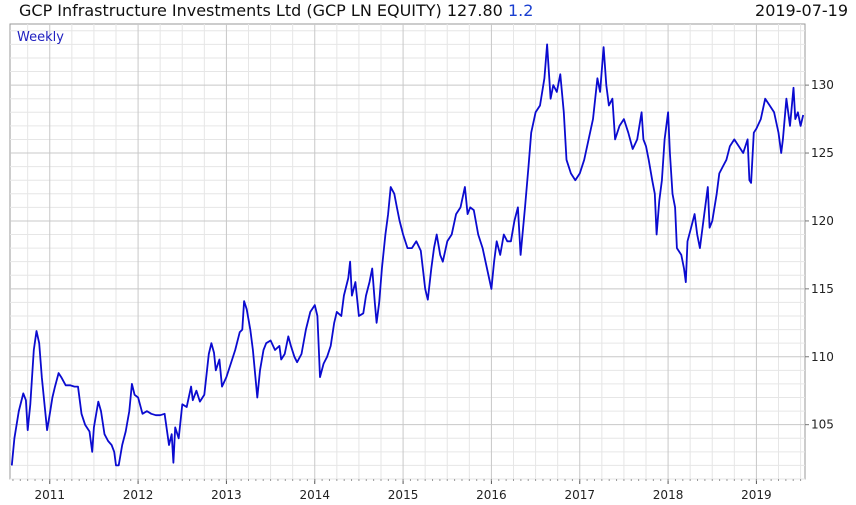 The height and width of the screenshot is (505, 856). Describe the element at coordinates (819, 255) in the screenshot. I see `y-axis: 105 110 115 120 125 130` at that location.